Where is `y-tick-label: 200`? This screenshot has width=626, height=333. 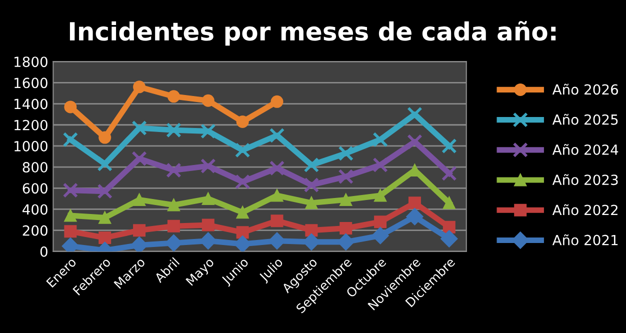 y-tick-label: 200 is located at coordinates (35, 230).